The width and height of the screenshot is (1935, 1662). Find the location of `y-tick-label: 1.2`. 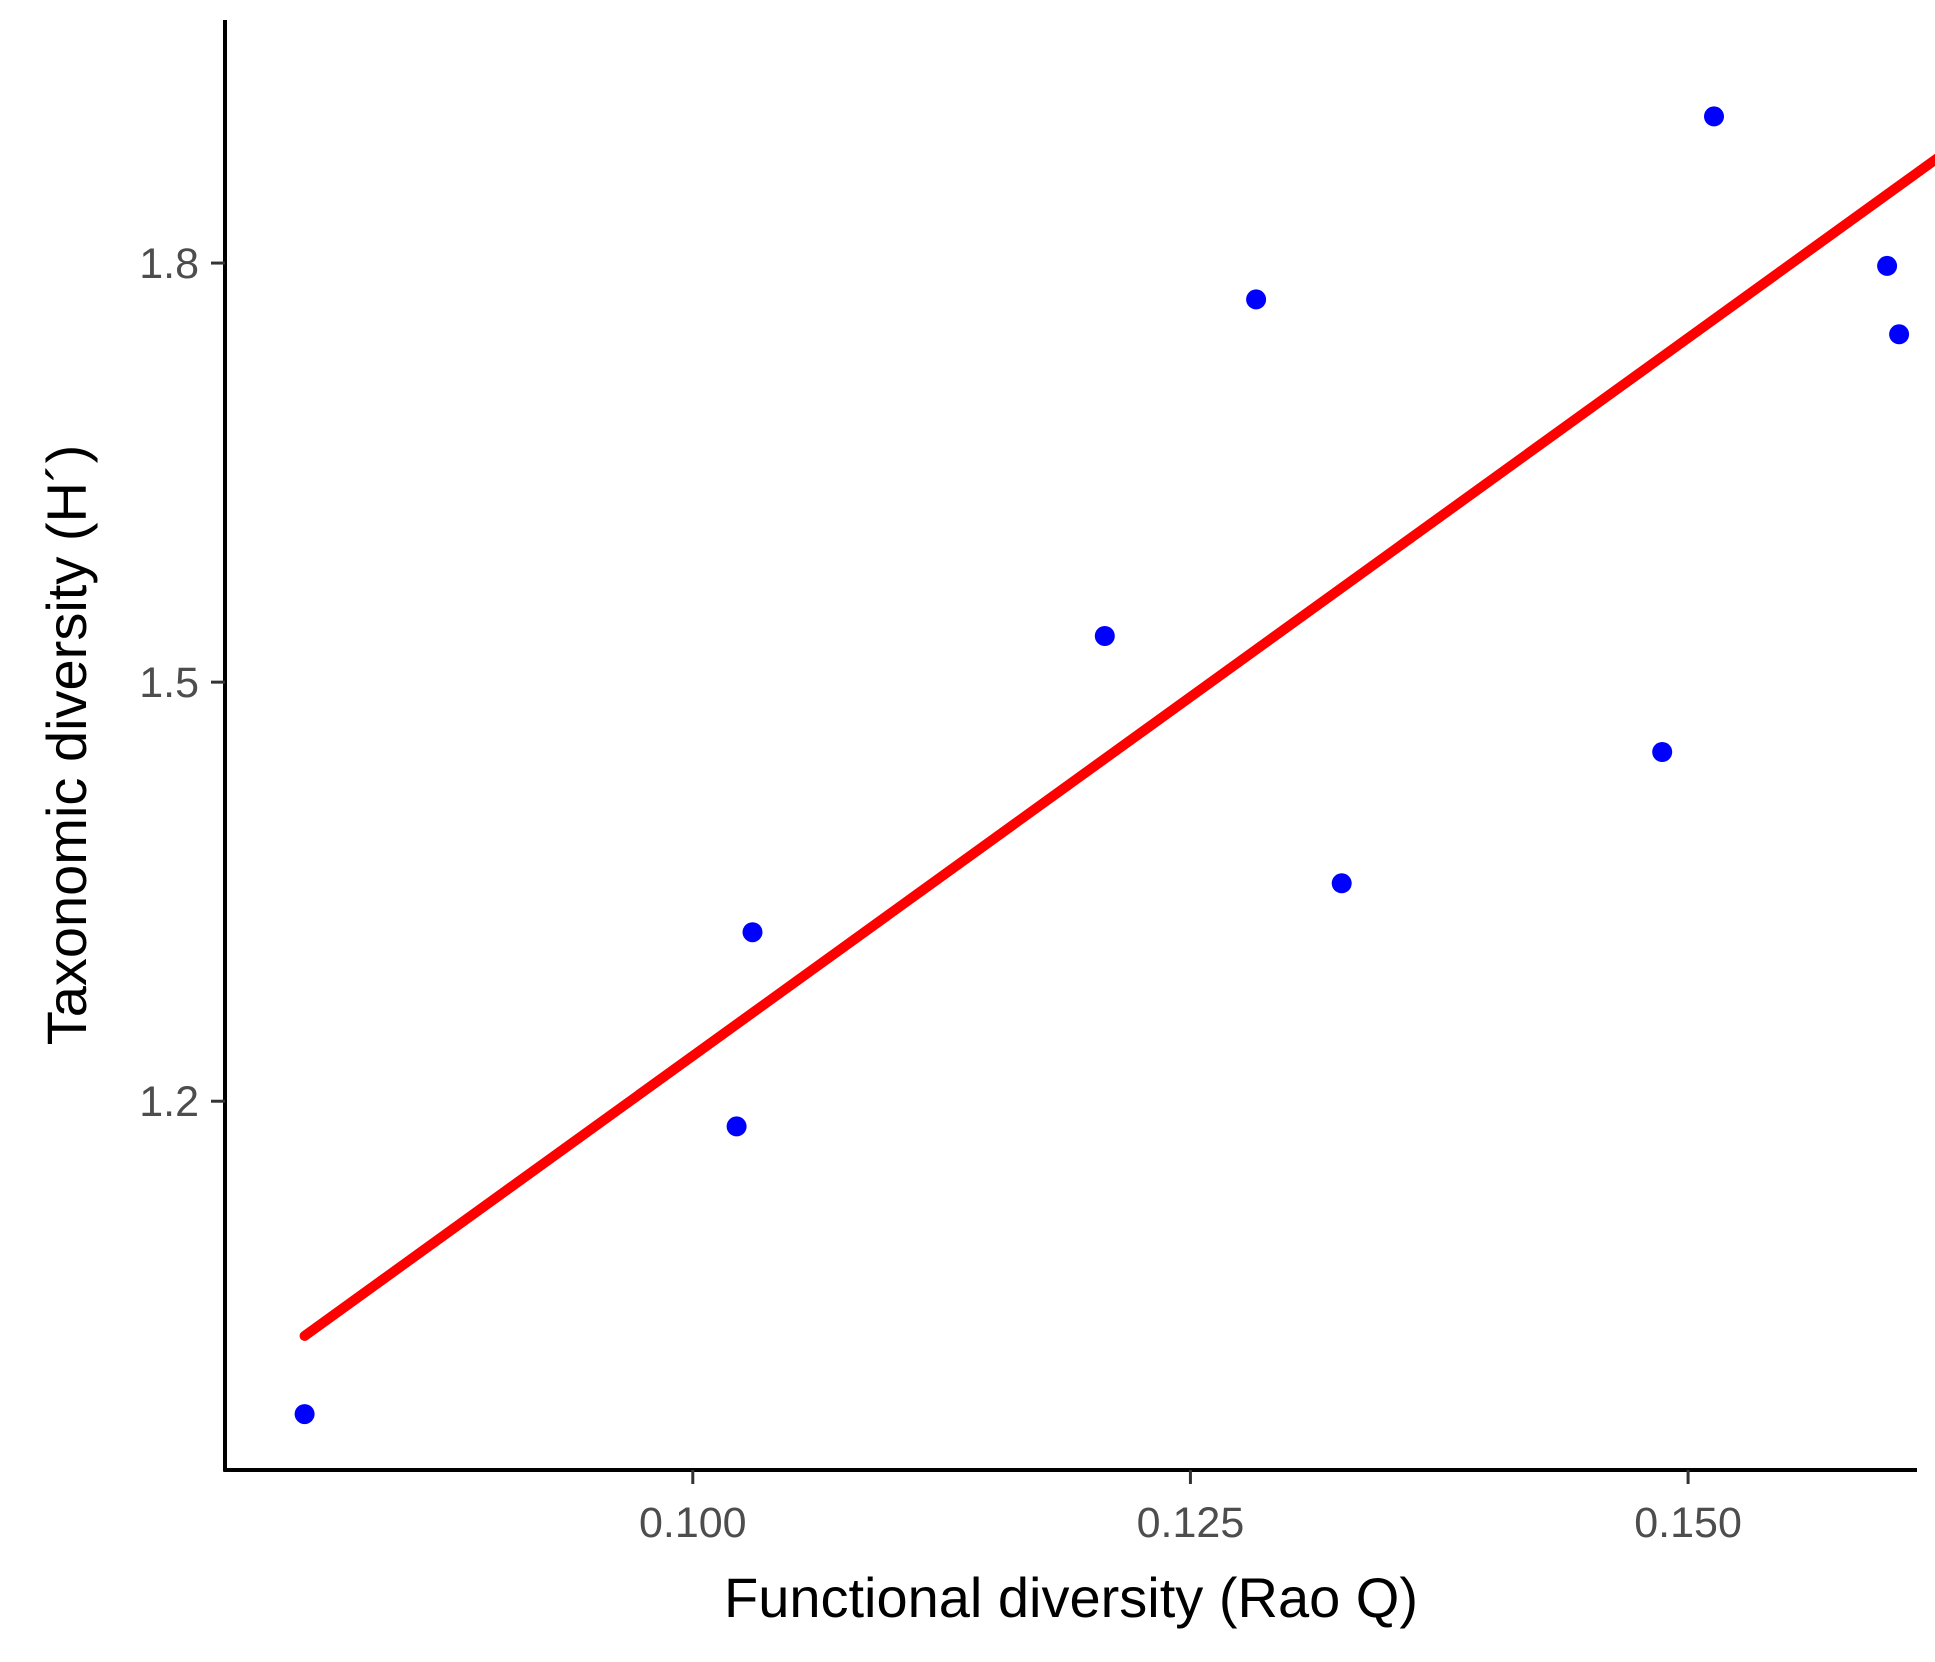

y-tick-label: 1.2 is located at coordinates (169, 1102).